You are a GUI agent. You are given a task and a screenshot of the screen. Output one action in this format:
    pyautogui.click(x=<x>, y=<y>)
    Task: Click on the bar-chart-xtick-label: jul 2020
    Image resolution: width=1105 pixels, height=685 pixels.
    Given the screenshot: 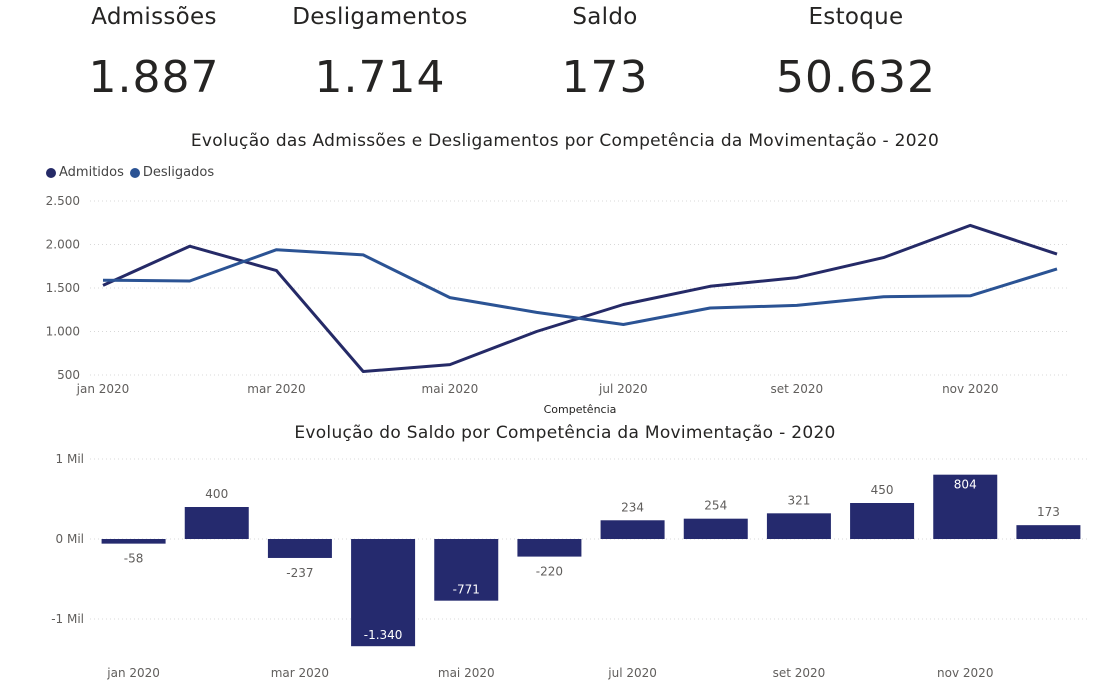 What is the action you would take?
    pyautogui.click(x=632, y=673)
    